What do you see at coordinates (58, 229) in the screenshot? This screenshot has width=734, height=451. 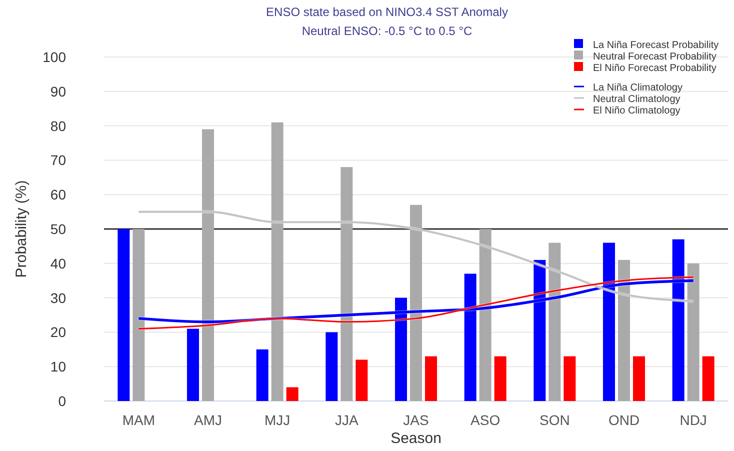 I see `y-tick-label: 50` at bounding box center [58, 229].